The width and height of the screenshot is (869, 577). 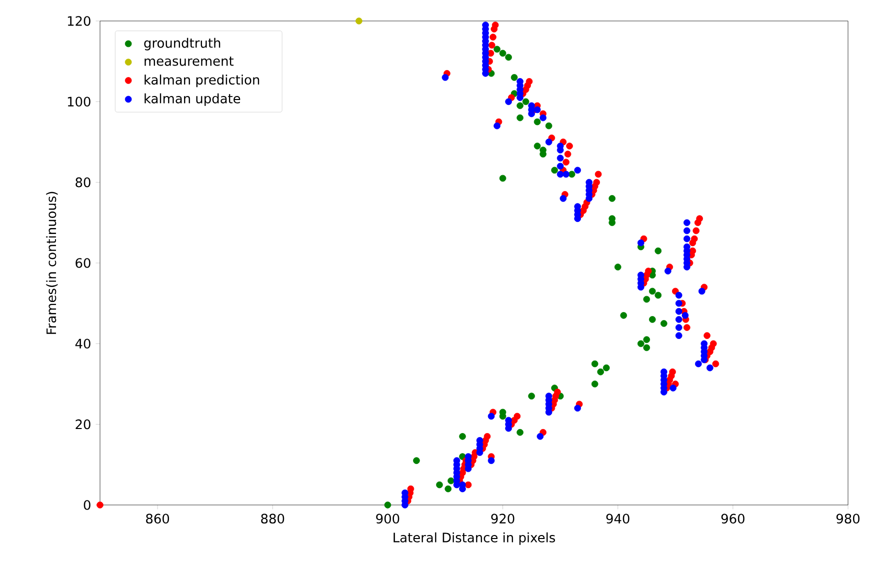 What do you see at coordinates (848, 519) in the screenshot?
I see `x-tick-label: 980` at bounding box center [848, 519].